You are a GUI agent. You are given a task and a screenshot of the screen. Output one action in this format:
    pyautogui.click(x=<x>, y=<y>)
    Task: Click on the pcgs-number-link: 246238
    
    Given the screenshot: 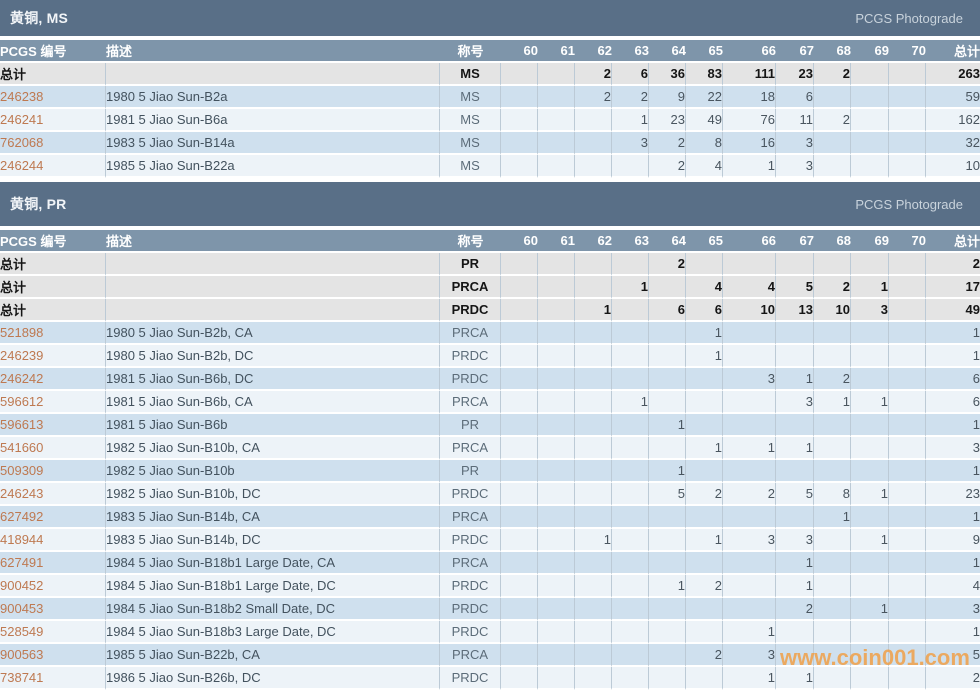 What is the action you would take?
    pyautogui.click(x=22, y=96)
    